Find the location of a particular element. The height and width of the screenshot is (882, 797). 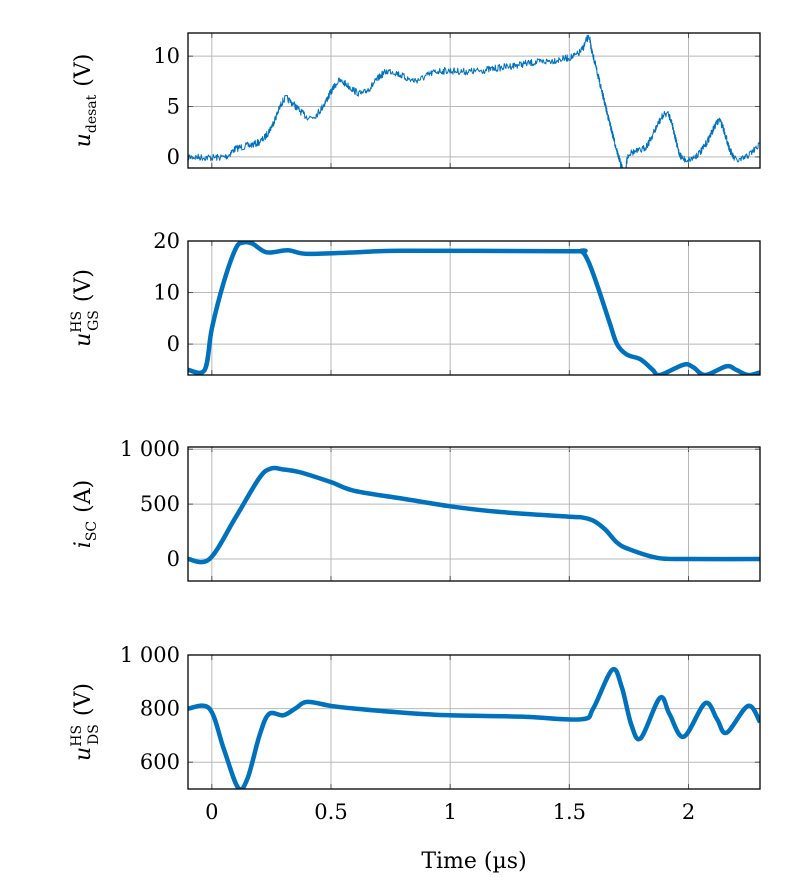

y-label-subscript: DS is located at coordinates (94, 734).